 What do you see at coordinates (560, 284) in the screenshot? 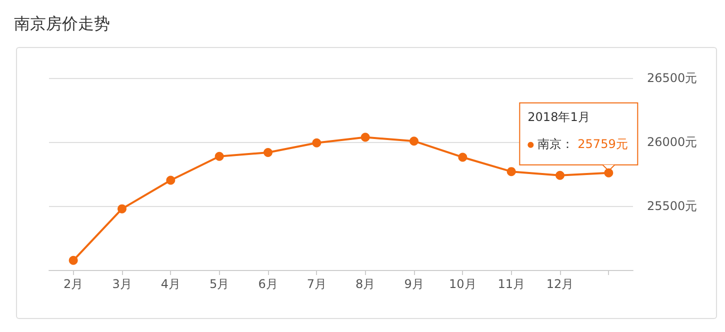
I see `x-tick-label: 12月` at bounding box center [560, 284].